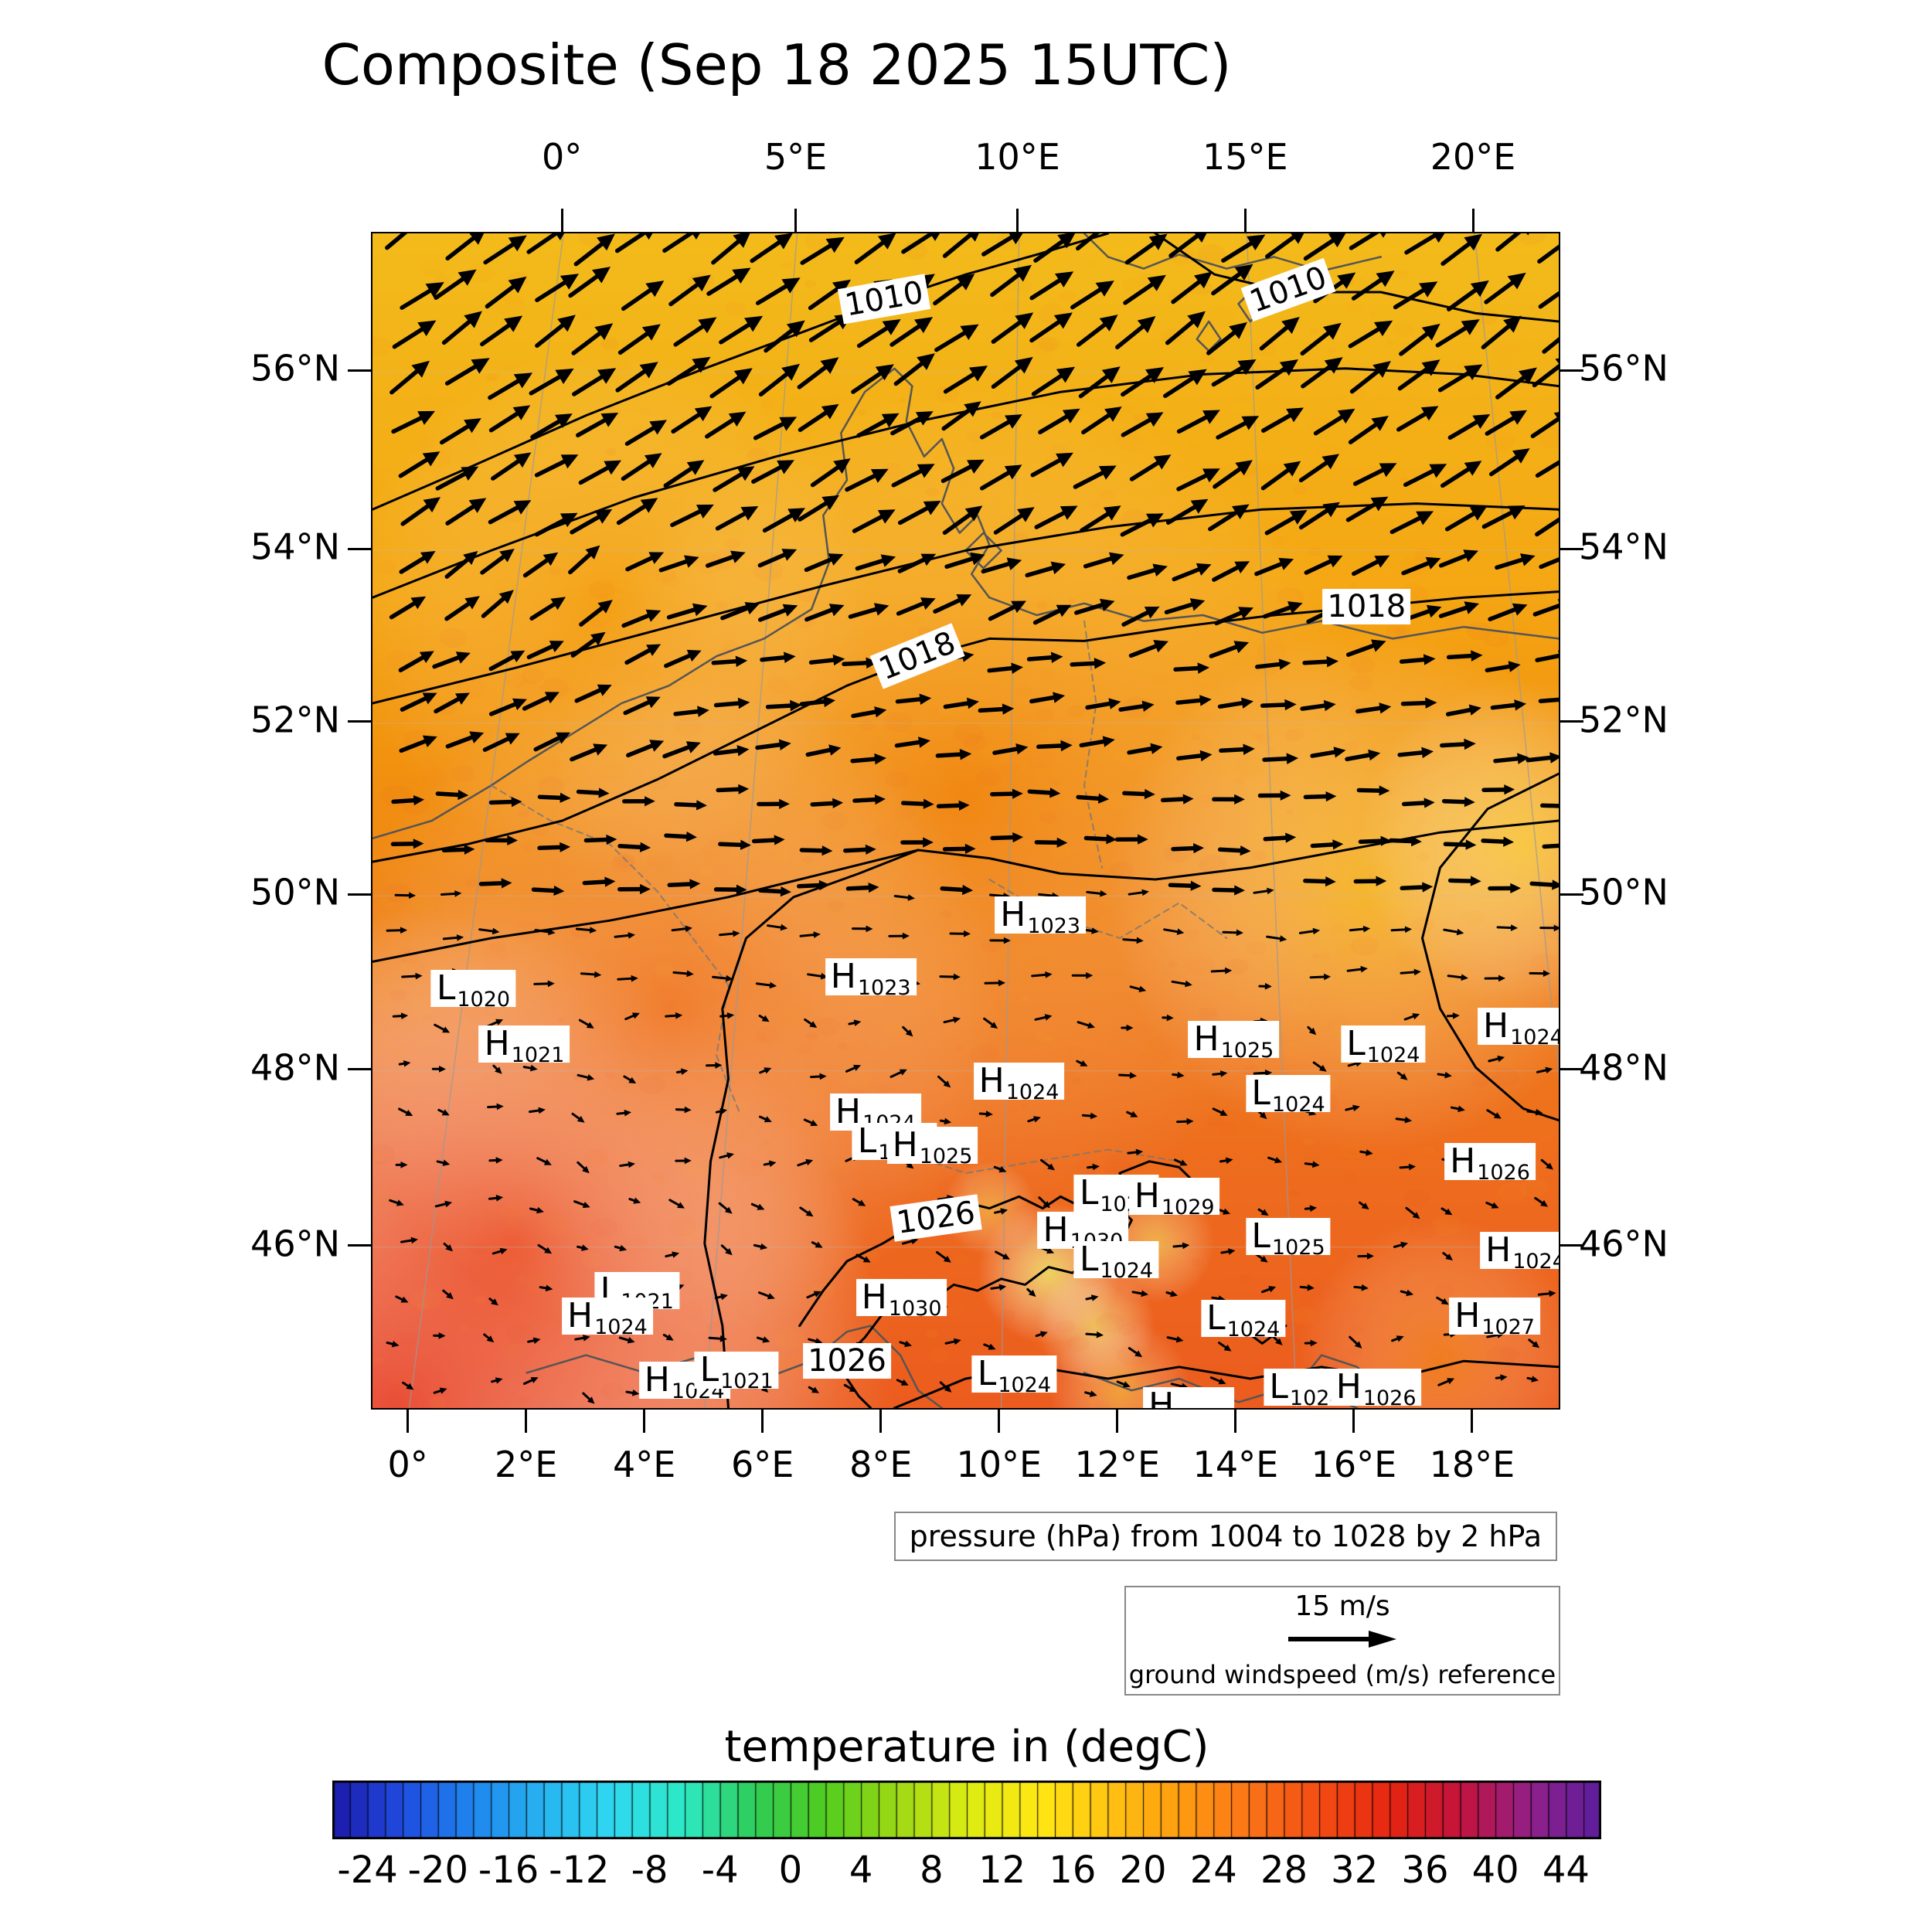 The height and width of the screenshot is (1932, 1932). What do you see at coordinates (562, 157) in the screenshot?
I see `axis-label-top: 0°` at bounding box center [562, 157].